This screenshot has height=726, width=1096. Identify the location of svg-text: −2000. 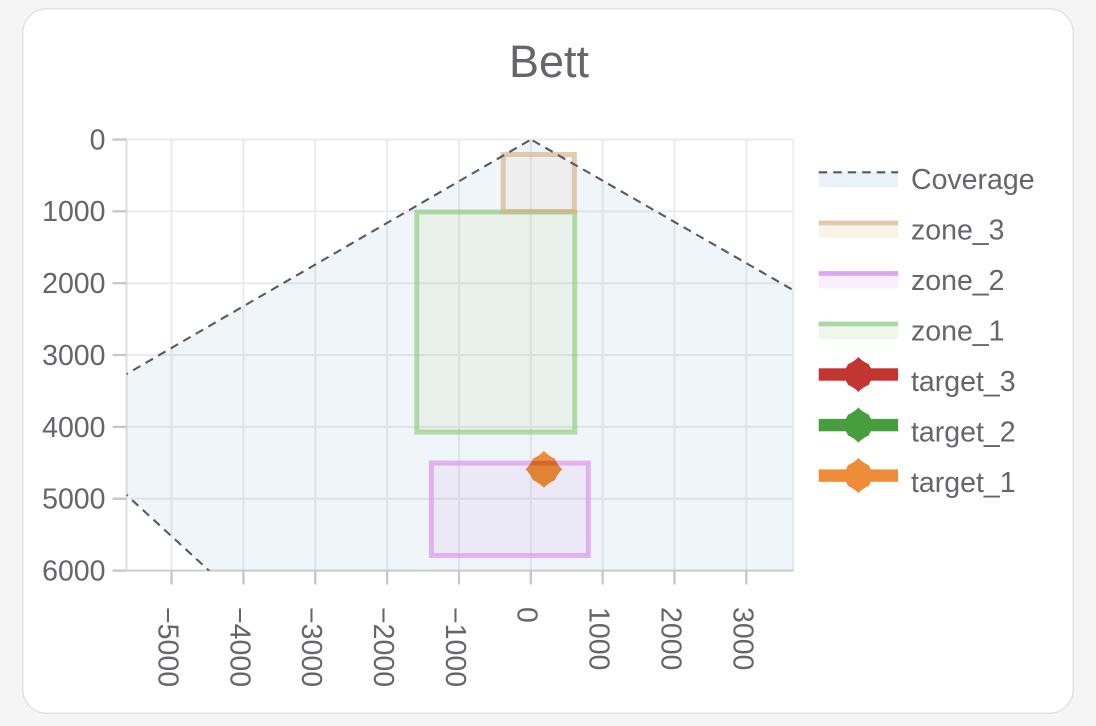
(383, 647).